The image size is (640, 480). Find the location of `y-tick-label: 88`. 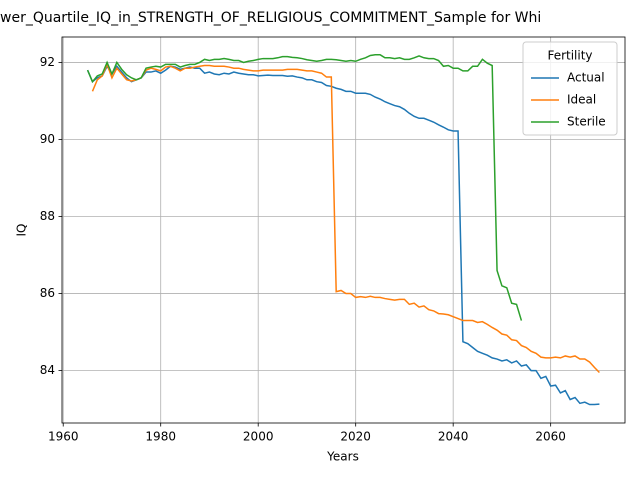

y-tick-label: 88 is located at coordinates (47, 216).